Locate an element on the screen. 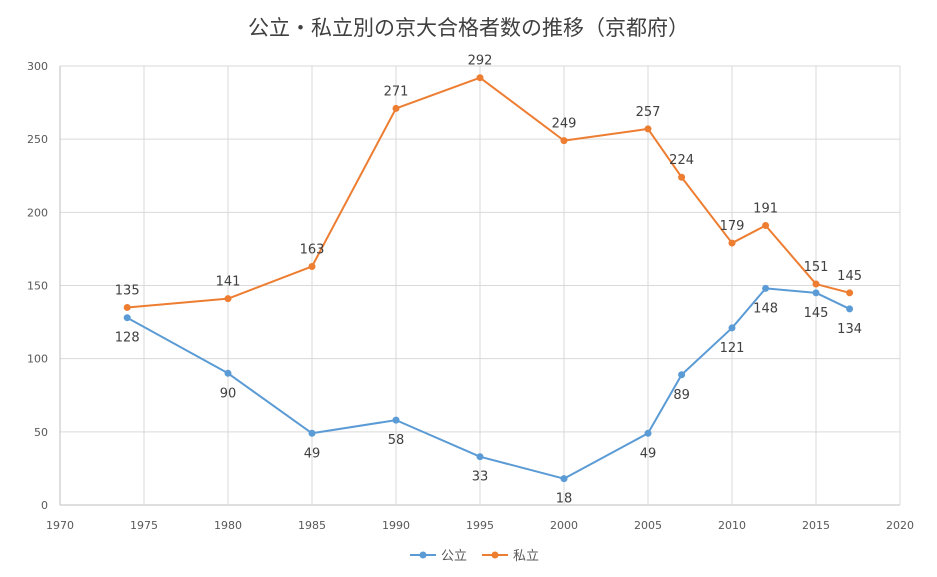 This screenshot has width=937, height=577. data-label-1-6: 257 is located at coordinates (648, 112).